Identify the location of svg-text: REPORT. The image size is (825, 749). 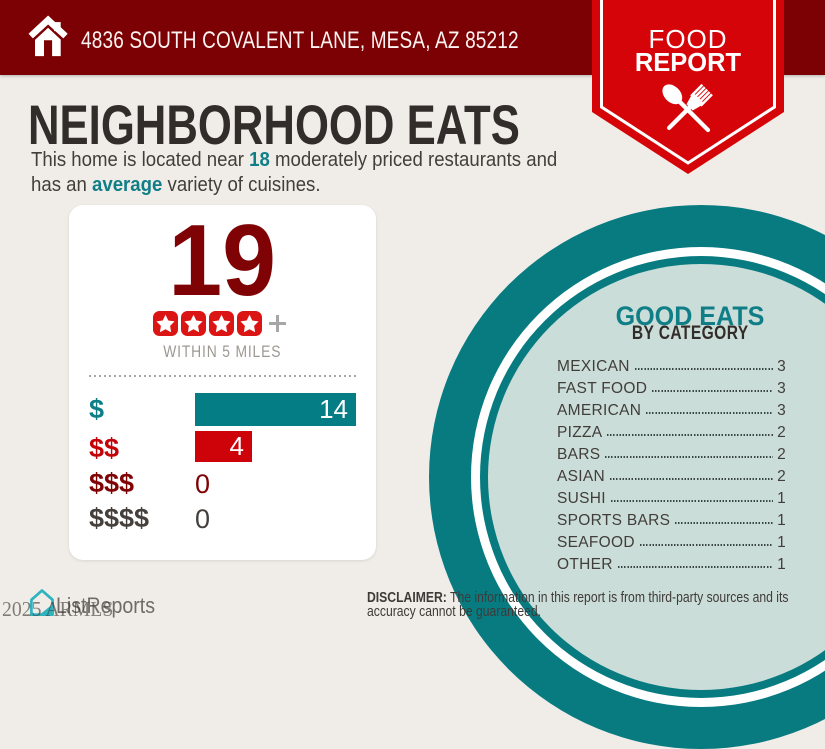
(688, 63).